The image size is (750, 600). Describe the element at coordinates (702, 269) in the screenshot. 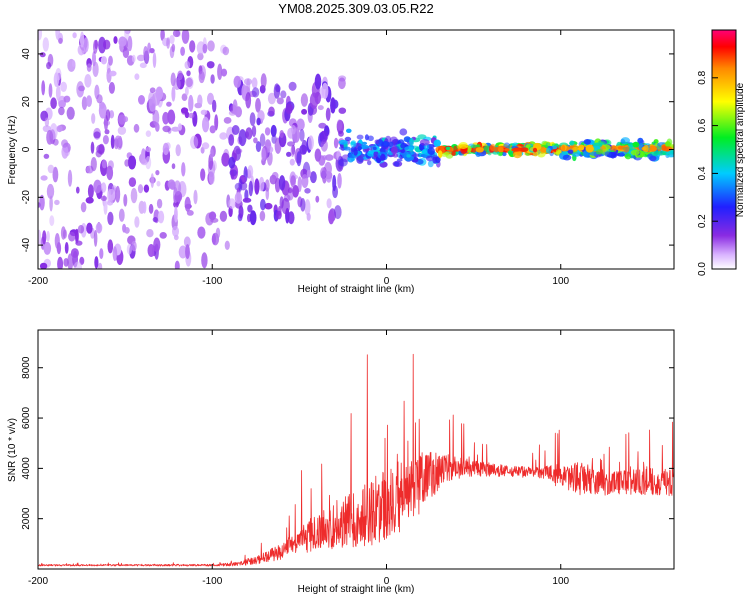

I see `colorbar-tick-label: 0.0` at that location.